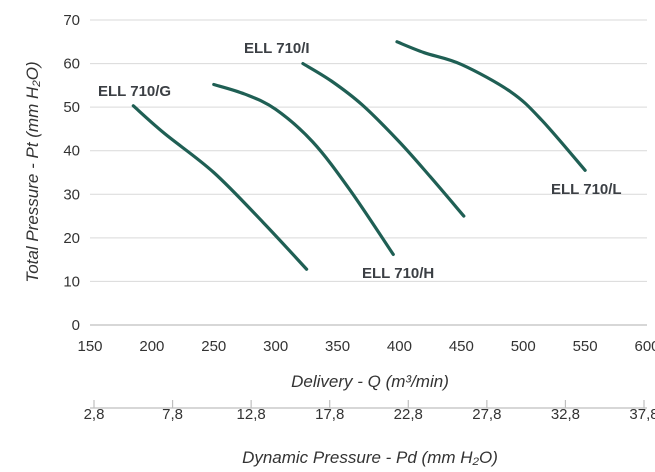  I want to click on x2-tick-label: 7,8, so click(172, 414).